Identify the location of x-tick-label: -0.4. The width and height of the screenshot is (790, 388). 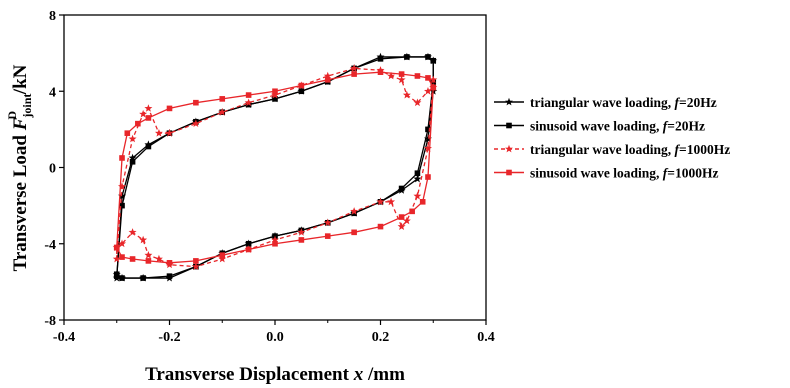
(64, 337).